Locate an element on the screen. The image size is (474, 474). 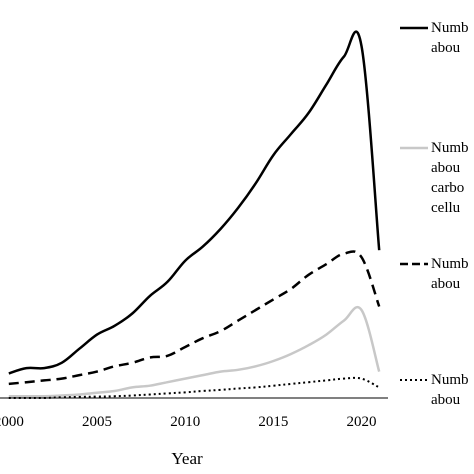
x-axis-title: Year is located at coordinates (187, 458).